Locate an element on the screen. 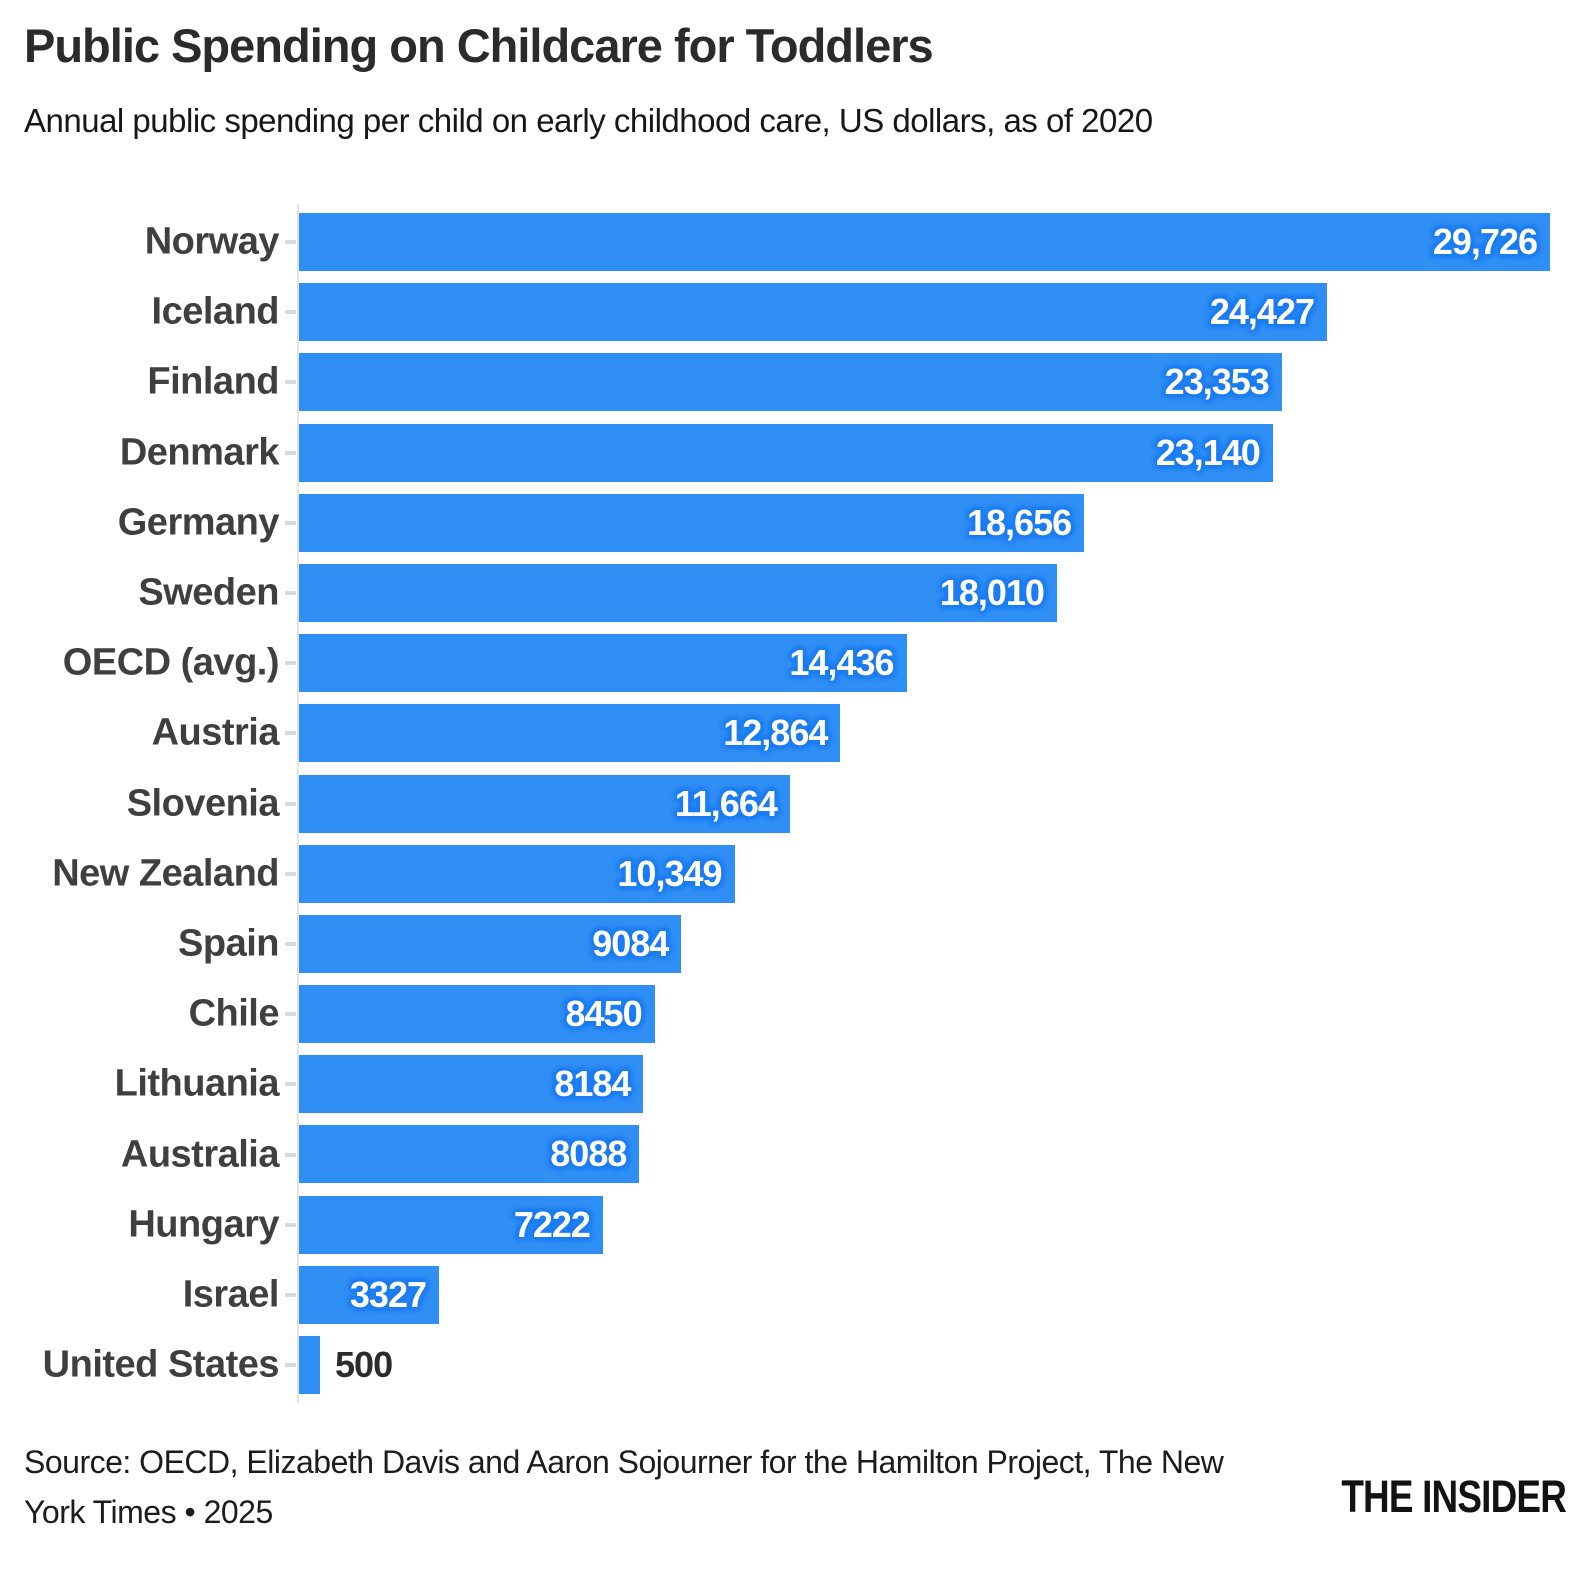 The image size is (1588, 1574). bar-row: Slovenia 11,664 is located at coordinates (794, 804).